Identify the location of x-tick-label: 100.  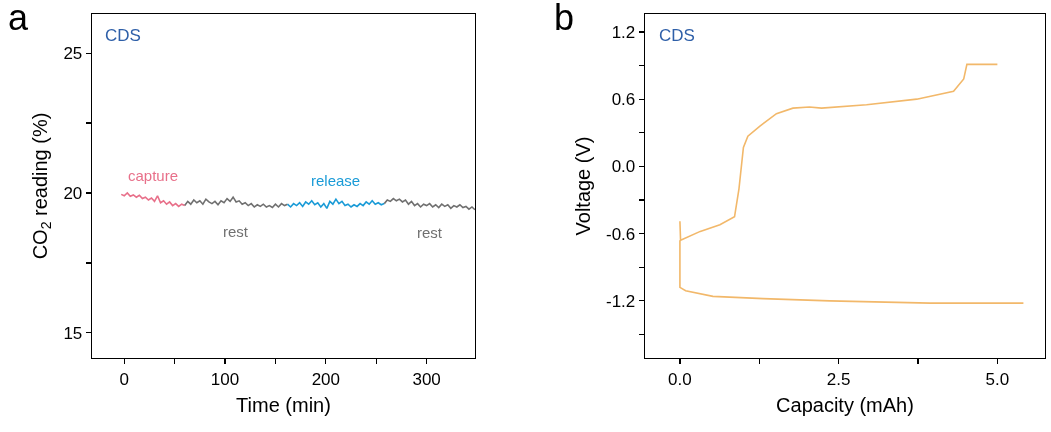
(225, 379).